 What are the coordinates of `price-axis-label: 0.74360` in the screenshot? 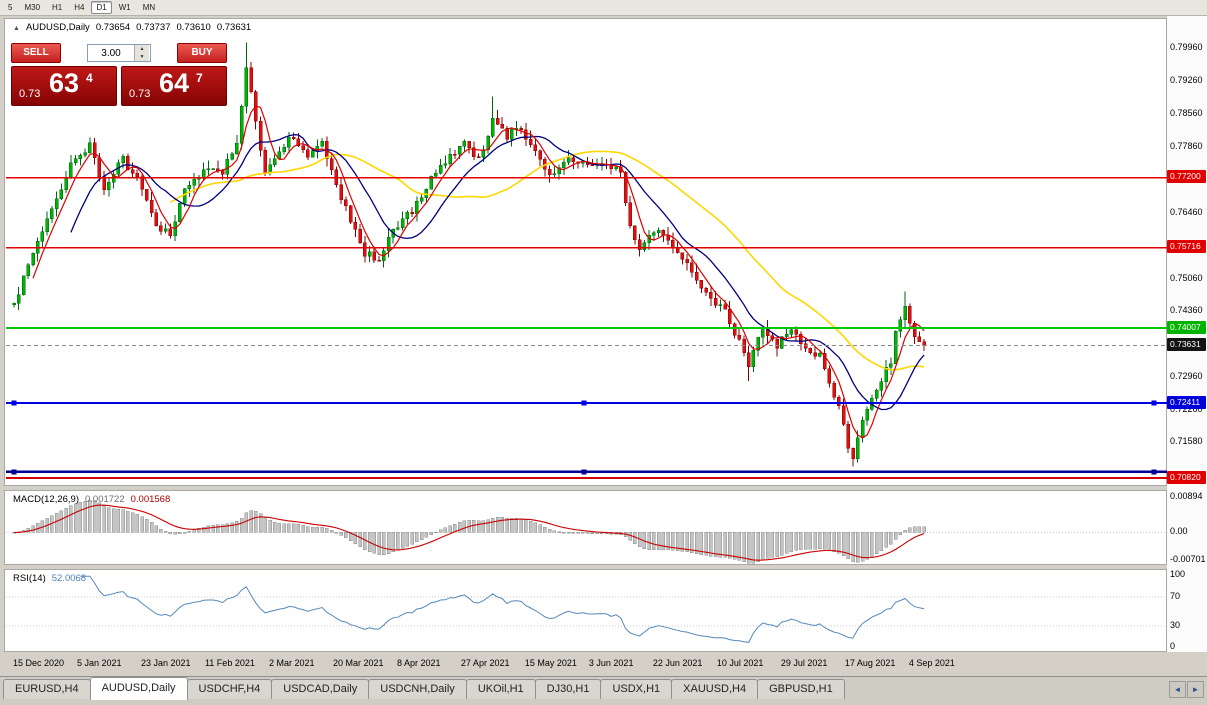 It's located at (1186, 310).